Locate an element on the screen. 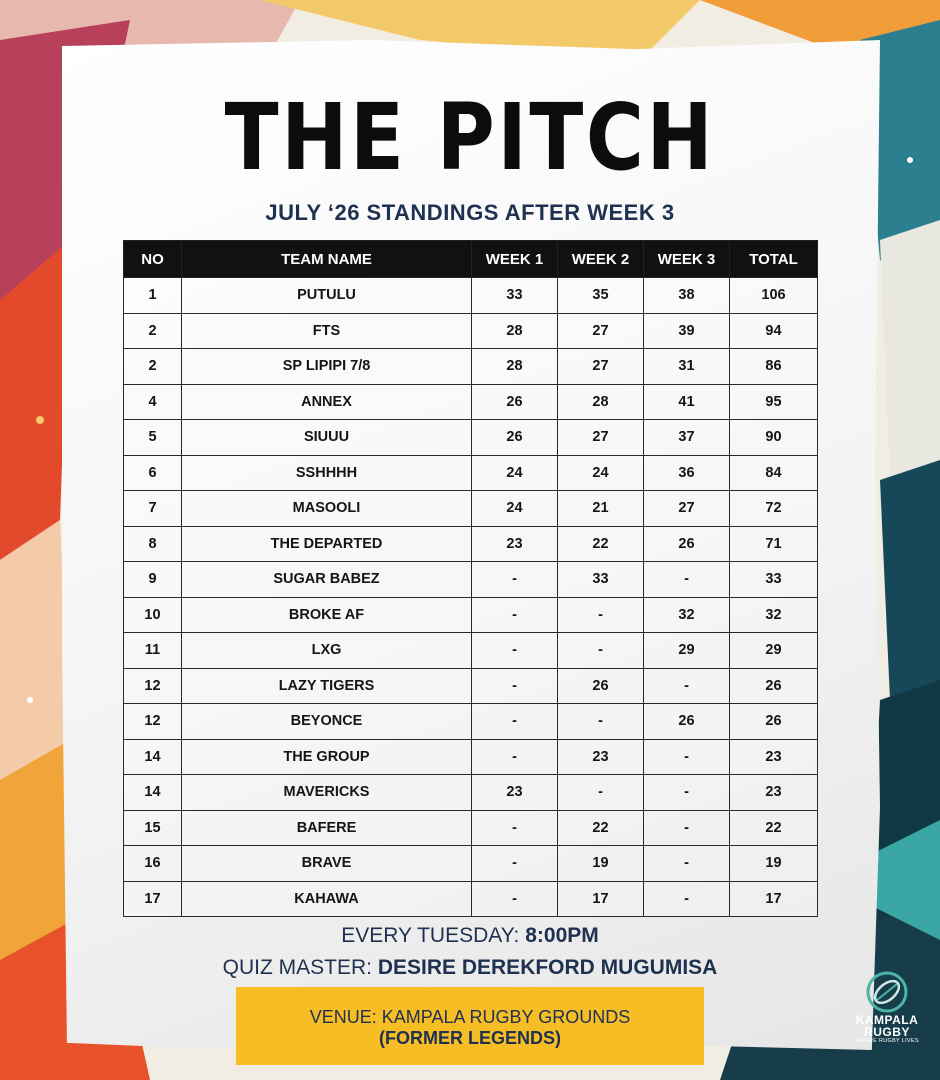 This screenshot has height=1080, width=940. cell-week-3: 31 is located at coordinates (686, 366).